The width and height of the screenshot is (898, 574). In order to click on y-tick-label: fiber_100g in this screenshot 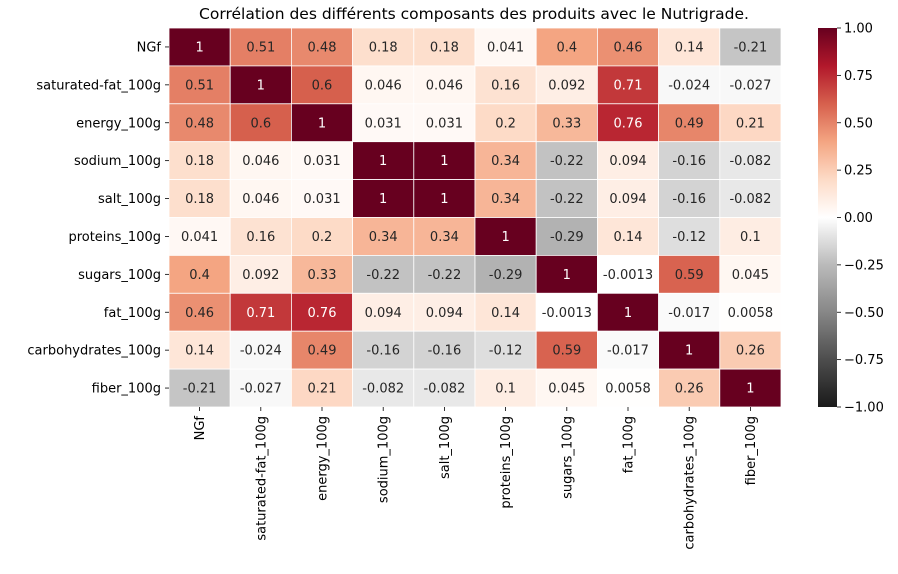, I will do `click(126, 389)`.